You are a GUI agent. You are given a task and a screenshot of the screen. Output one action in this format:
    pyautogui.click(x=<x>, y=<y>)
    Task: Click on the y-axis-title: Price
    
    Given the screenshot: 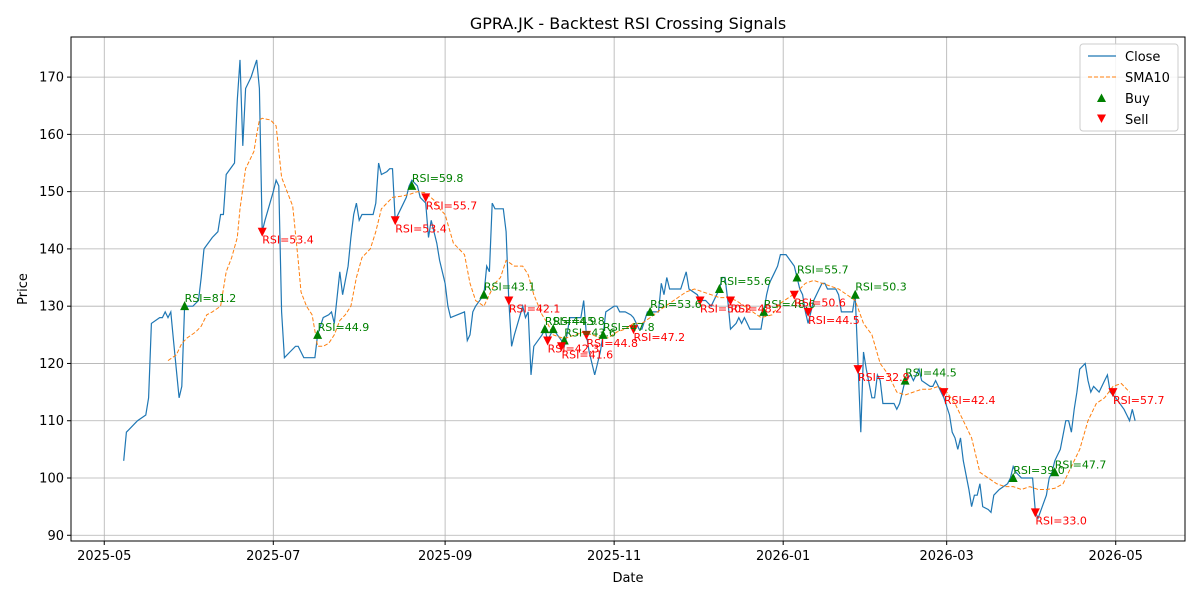 What is the action you would take?
    pyautogui.click(x=23, y=289)
    